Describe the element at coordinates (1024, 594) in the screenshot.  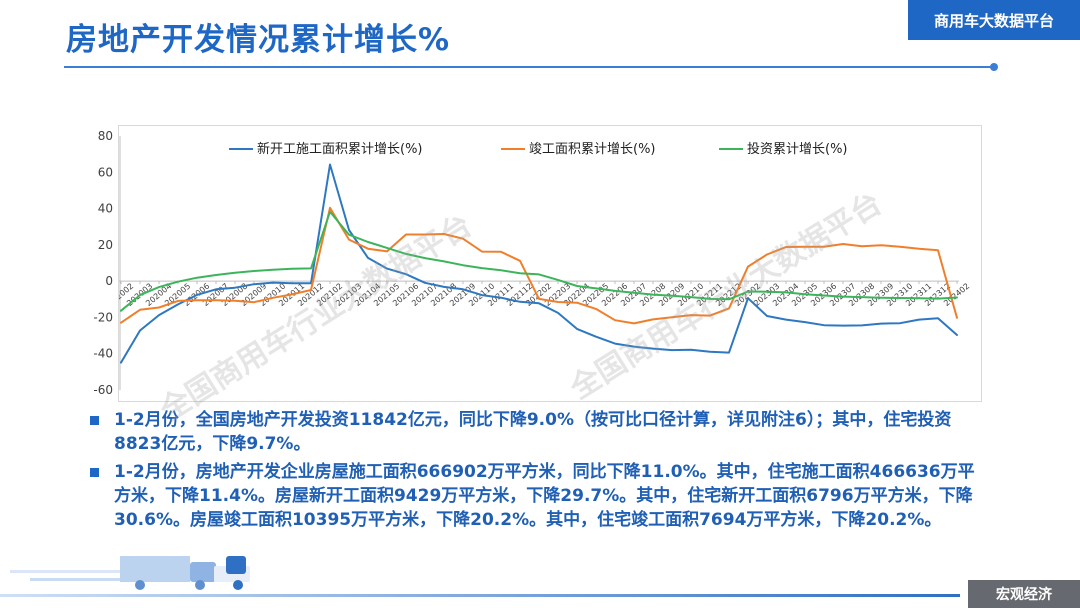
I see `section-badge: 宏观经济` at that location.